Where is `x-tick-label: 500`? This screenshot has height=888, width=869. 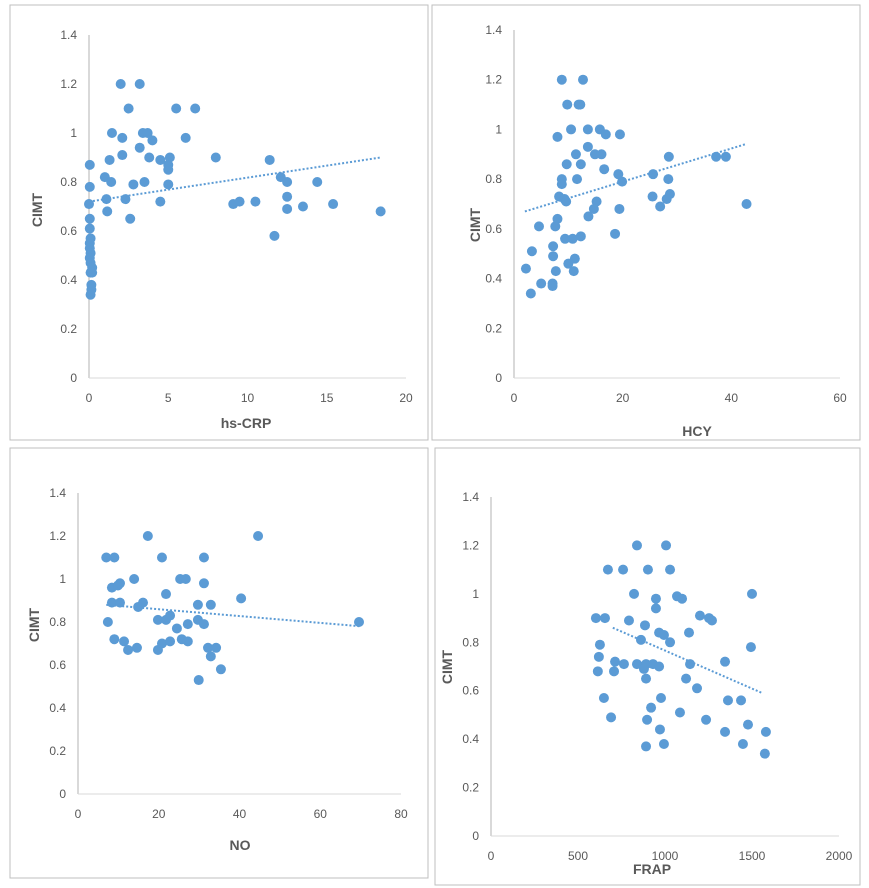 x-tick-label: 500 is located at coordinates (578, 856).